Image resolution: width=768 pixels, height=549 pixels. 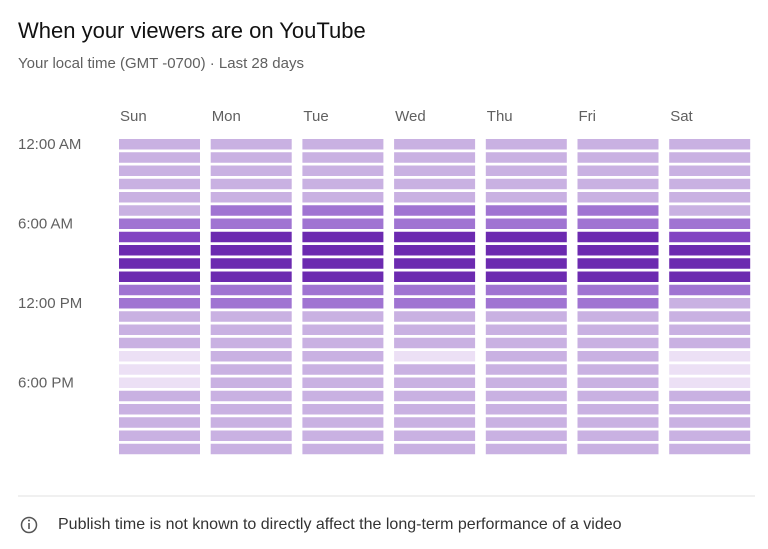 What do you see at coordinates (45, 224) in the screenshot?
I see `row-label: 6:00 AM` at bounding box center [45, 224].